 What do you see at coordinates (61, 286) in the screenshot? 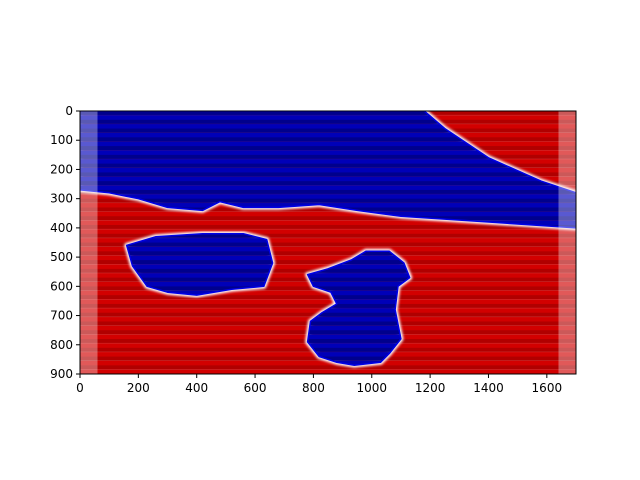
I see `y-tick-label: 600` at bounding box center [61, 286].